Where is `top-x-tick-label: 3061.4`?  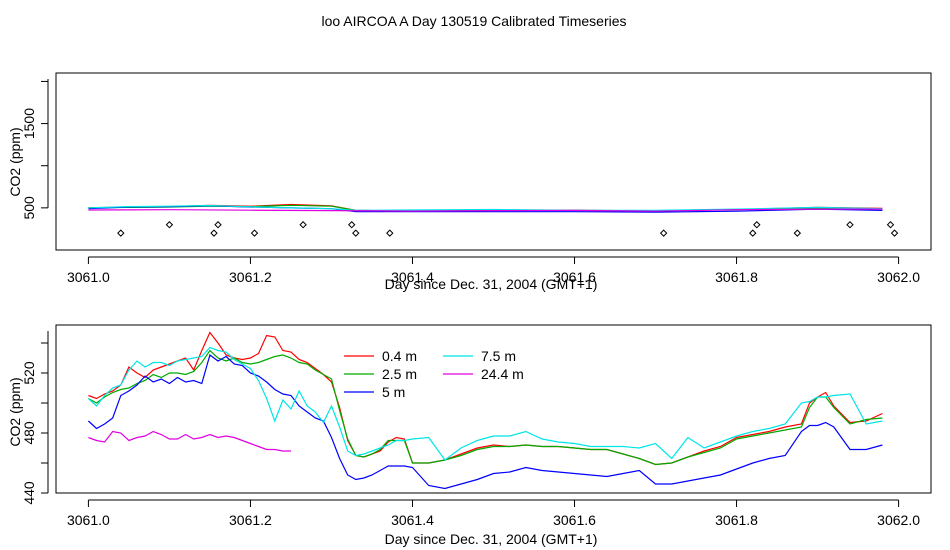
top-x-tick-label: 3061.4 is located at coordinates (412, 277).